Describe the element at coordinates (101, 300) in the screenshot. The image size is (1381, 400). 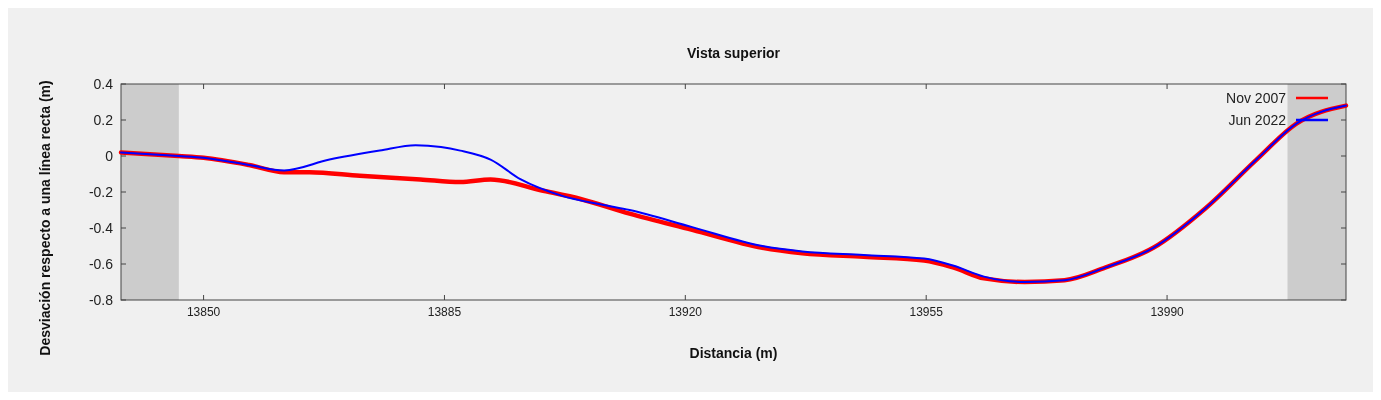
I see `y-tick-label: -0.8` at that location.